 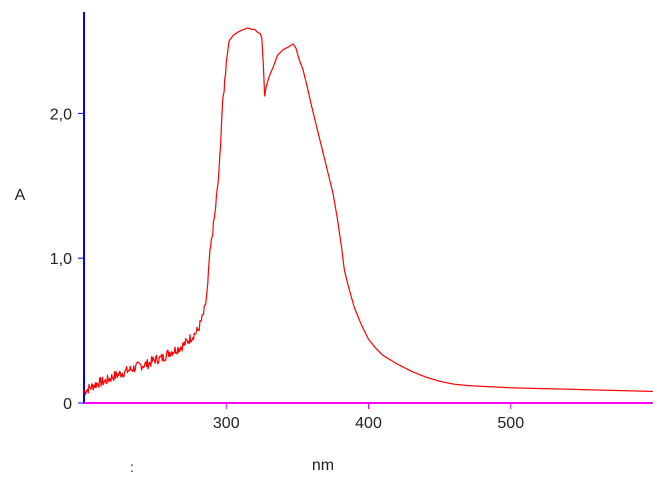 What do you see at coordinates (368, 423) in the screenshot?
I see `x-tick-label: 400` at bounding box center [368, 423].